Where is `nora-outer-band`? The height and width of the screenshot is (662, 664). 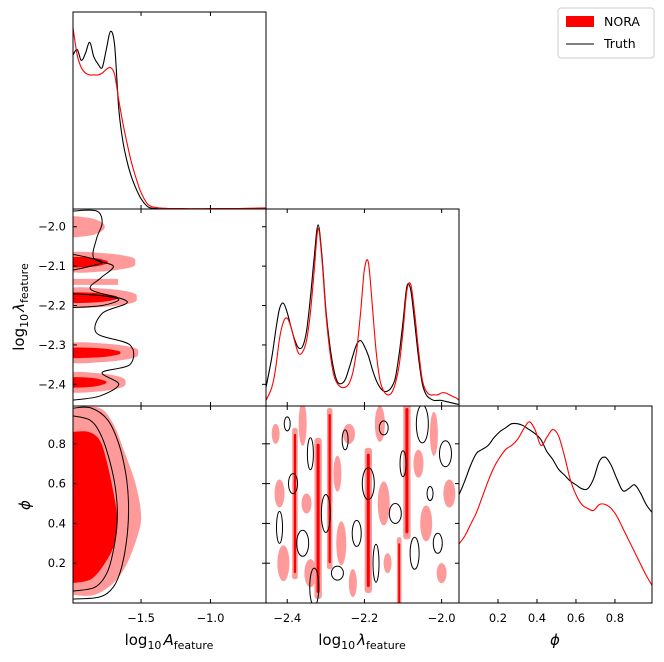
nora-outer-band is located at coordinates (89, 227).